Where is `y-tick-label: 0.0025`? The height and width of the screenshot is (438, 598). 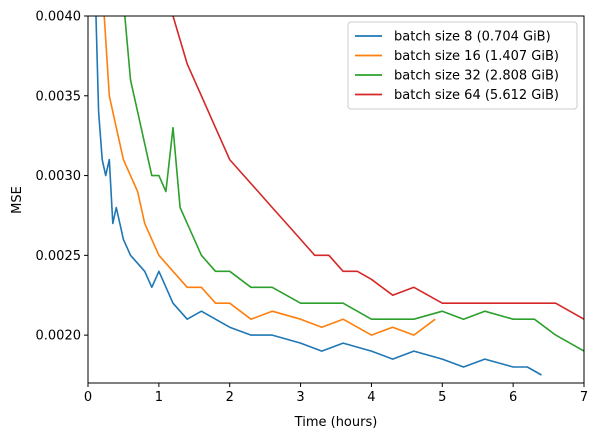 y-tick-label: 0.0025 is located at coordinates (59, 256).